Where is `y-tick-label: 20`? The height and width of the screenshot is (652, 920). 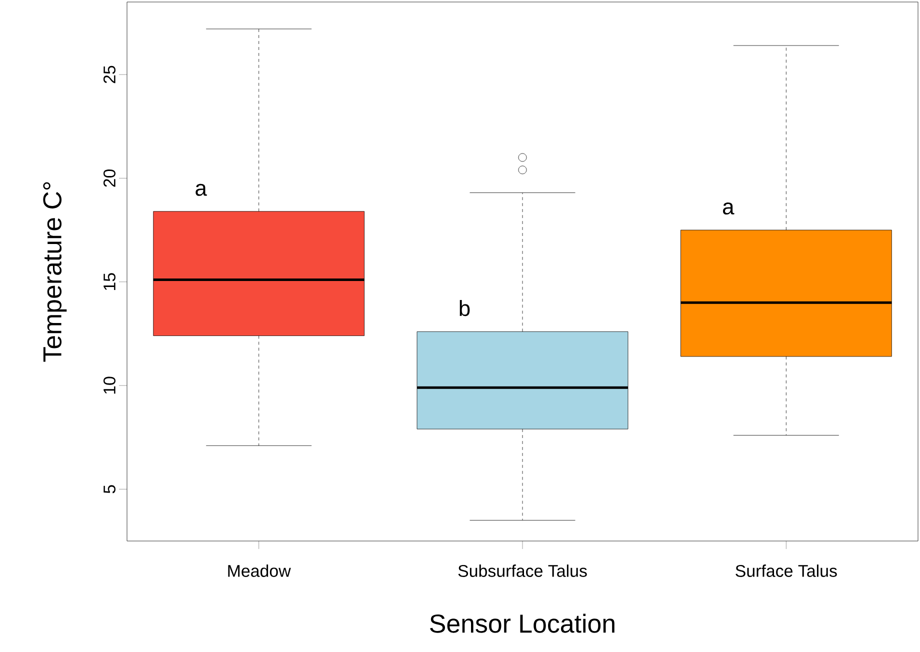
y-tick-label: 20 is located at coordinates (109, 178).